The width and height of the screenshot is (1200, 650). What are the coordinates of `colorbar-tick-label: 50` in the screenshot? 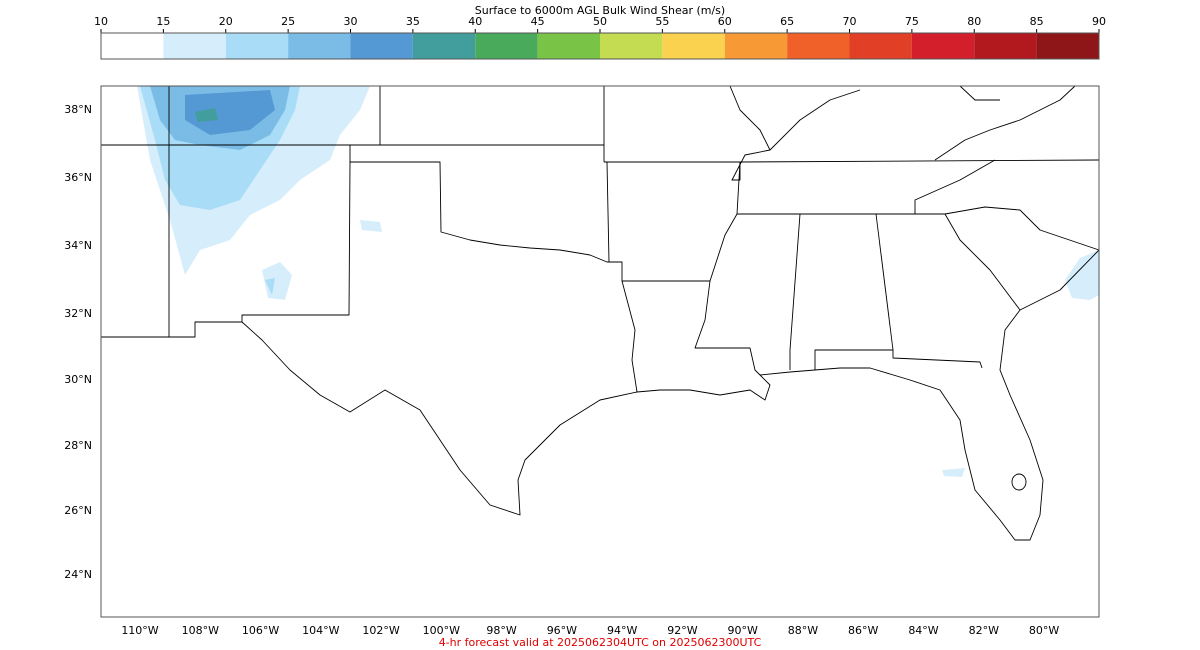 It's located at (600, 21).